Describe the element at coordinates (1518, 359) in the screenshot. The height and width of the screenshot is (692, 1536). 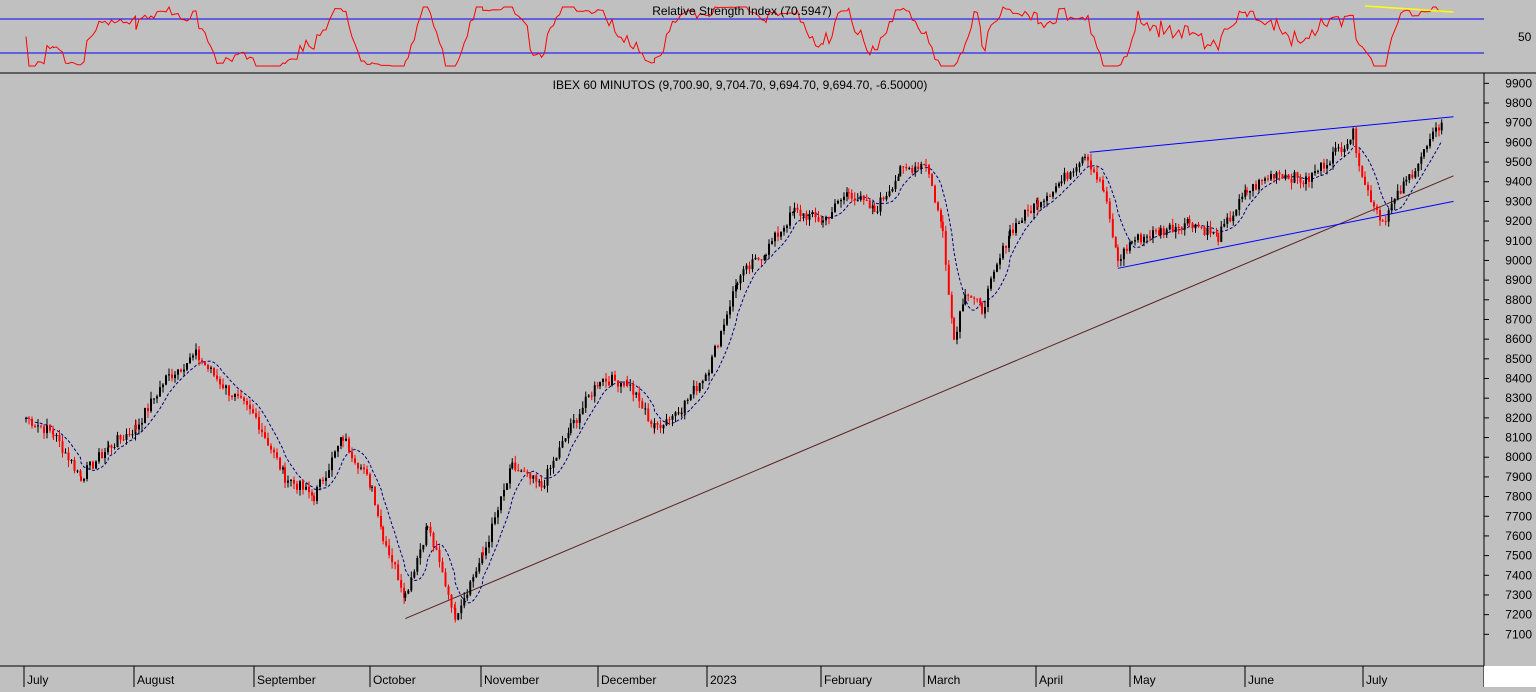
I see `ytick-label: 8500` at that location.